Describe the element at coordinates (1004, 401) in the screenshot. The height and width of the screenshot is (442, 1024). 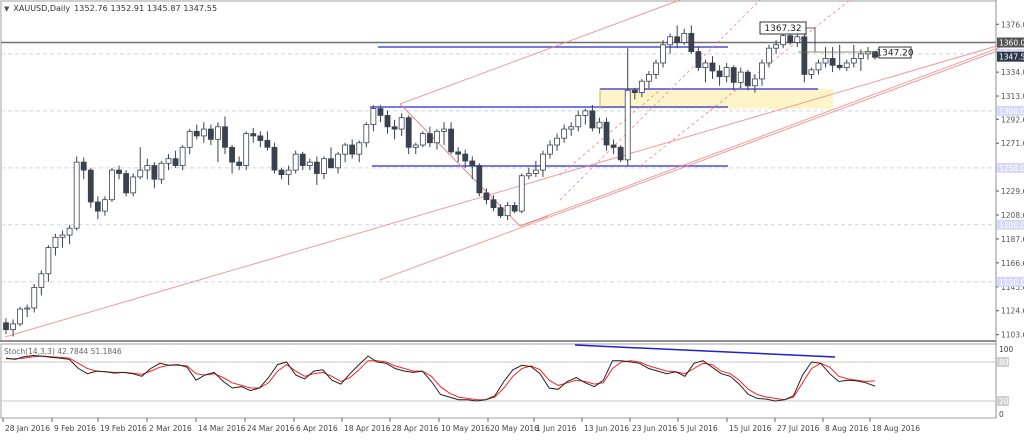
I see `stoch-level-label: 20` at that location.